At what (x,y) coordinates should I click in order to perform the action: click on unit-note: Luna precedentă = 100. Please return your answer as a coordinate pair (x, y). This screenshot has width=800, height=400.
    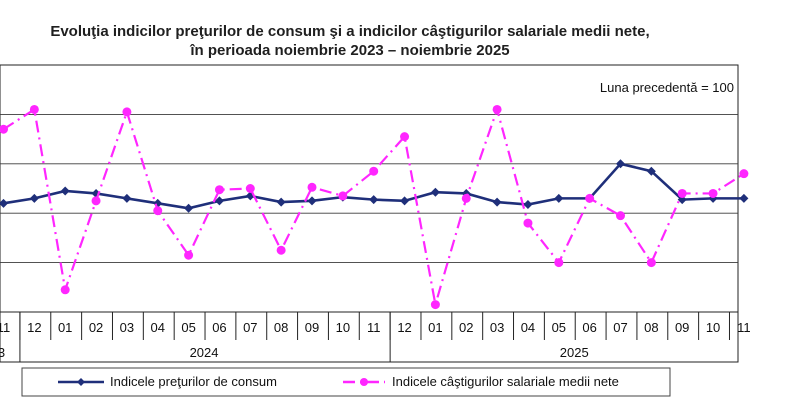
    Looking at the image, I should click on (667, 87).